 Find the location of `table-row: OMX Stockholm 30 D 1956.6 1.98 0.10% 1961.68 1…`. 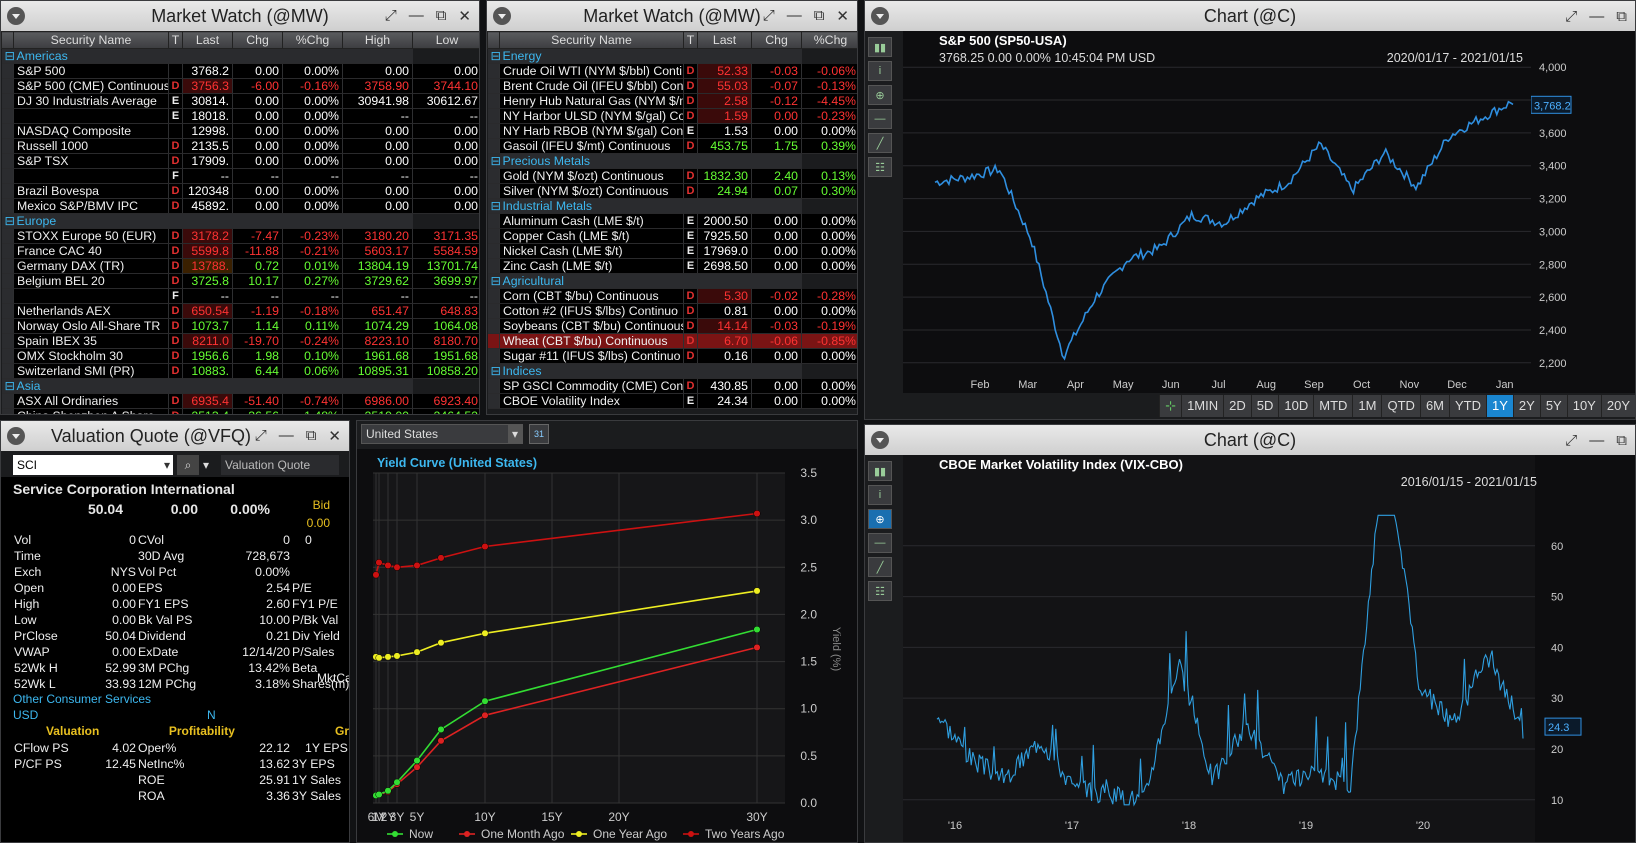

table-row: OMX Stockholm 30 D 1956.6 1.98 0.10% 1961.68 1… is located at coordinates (240, 356).